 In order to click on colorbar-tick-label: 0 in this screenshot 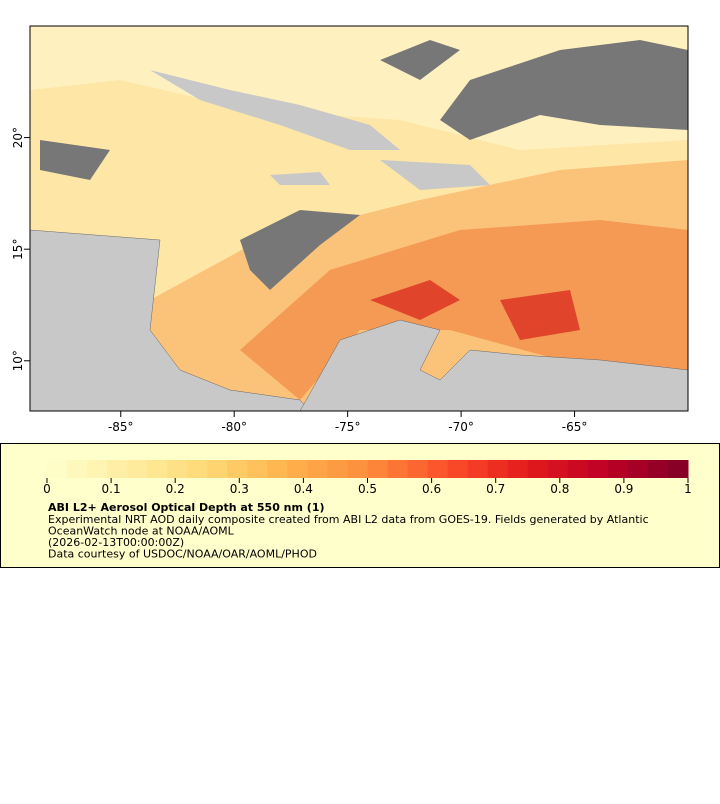, I will do `click(47, 489)`.